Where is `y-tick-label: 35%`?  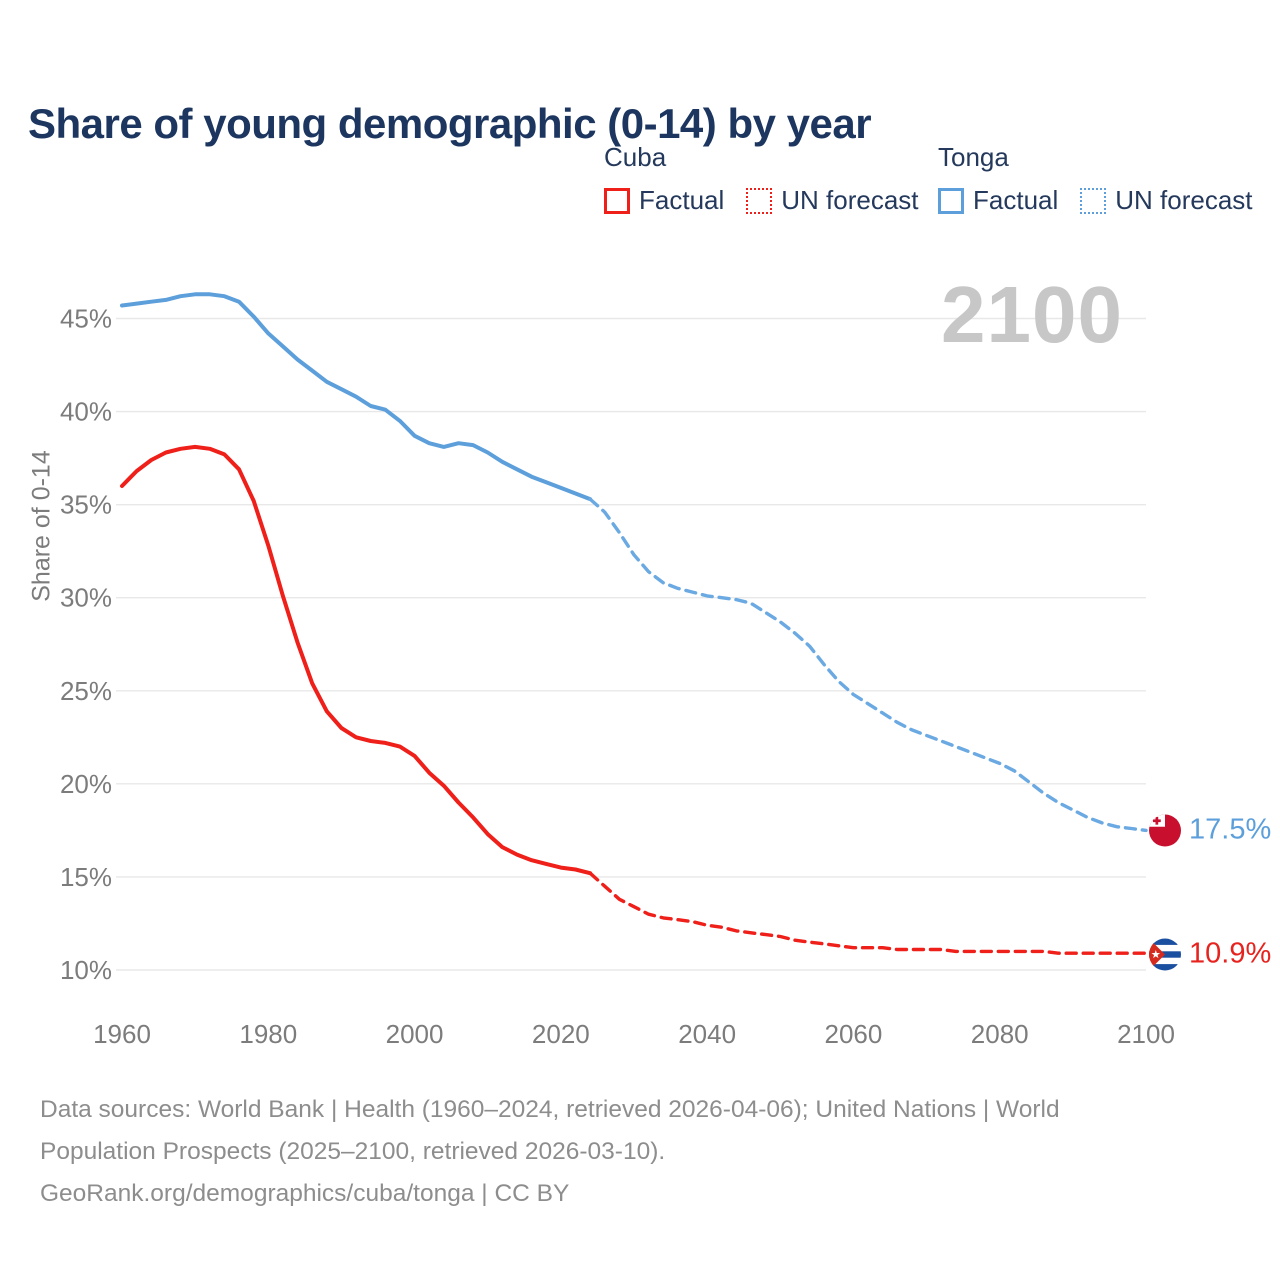
y-tick-label: 35% is located at coordinates (86, 505).